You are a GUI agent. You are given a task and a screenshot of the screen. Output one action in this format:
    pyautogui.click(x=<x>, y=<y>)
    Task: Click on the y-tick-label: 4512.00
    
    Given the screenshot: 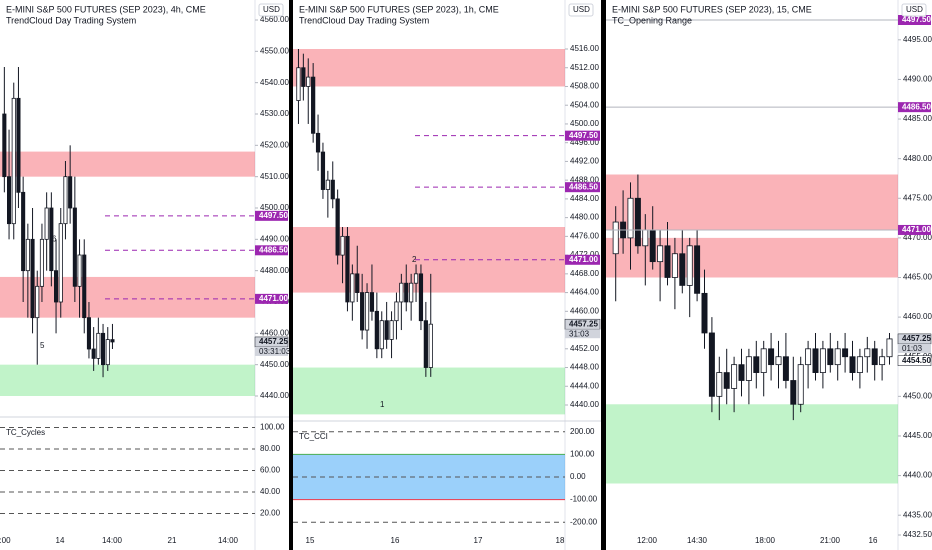 What is the action you would take?
    pyautogui.click(x=584, y=67)
    